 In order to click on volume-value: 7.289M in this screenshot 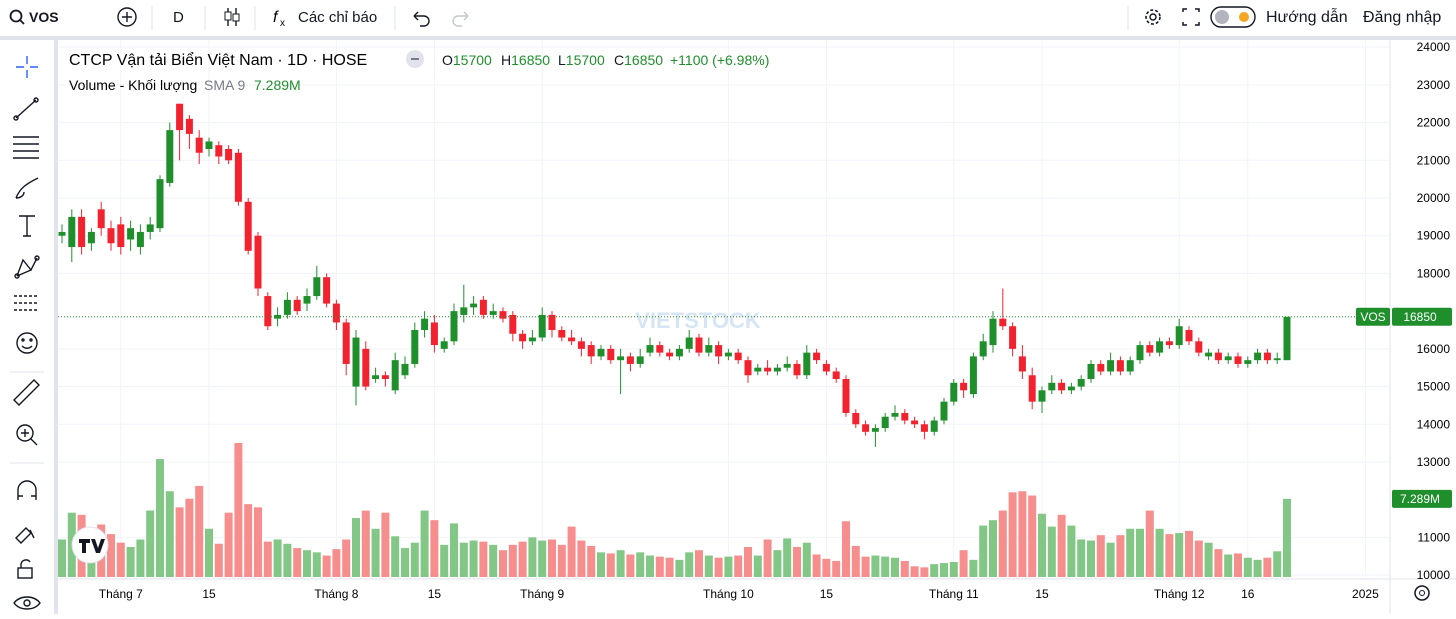, I will do `click(277, 85)`.